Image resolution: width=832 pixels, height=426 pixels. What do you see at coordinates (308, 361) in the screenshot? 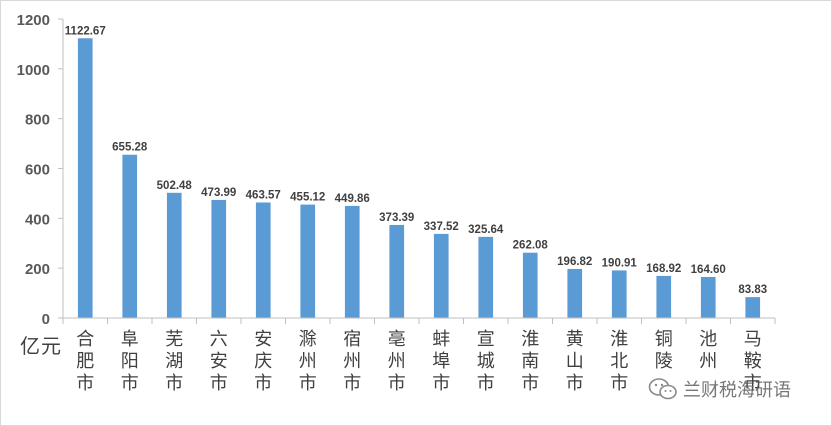
I see `category-label: 滁州市` at bounding box center [308, 361].